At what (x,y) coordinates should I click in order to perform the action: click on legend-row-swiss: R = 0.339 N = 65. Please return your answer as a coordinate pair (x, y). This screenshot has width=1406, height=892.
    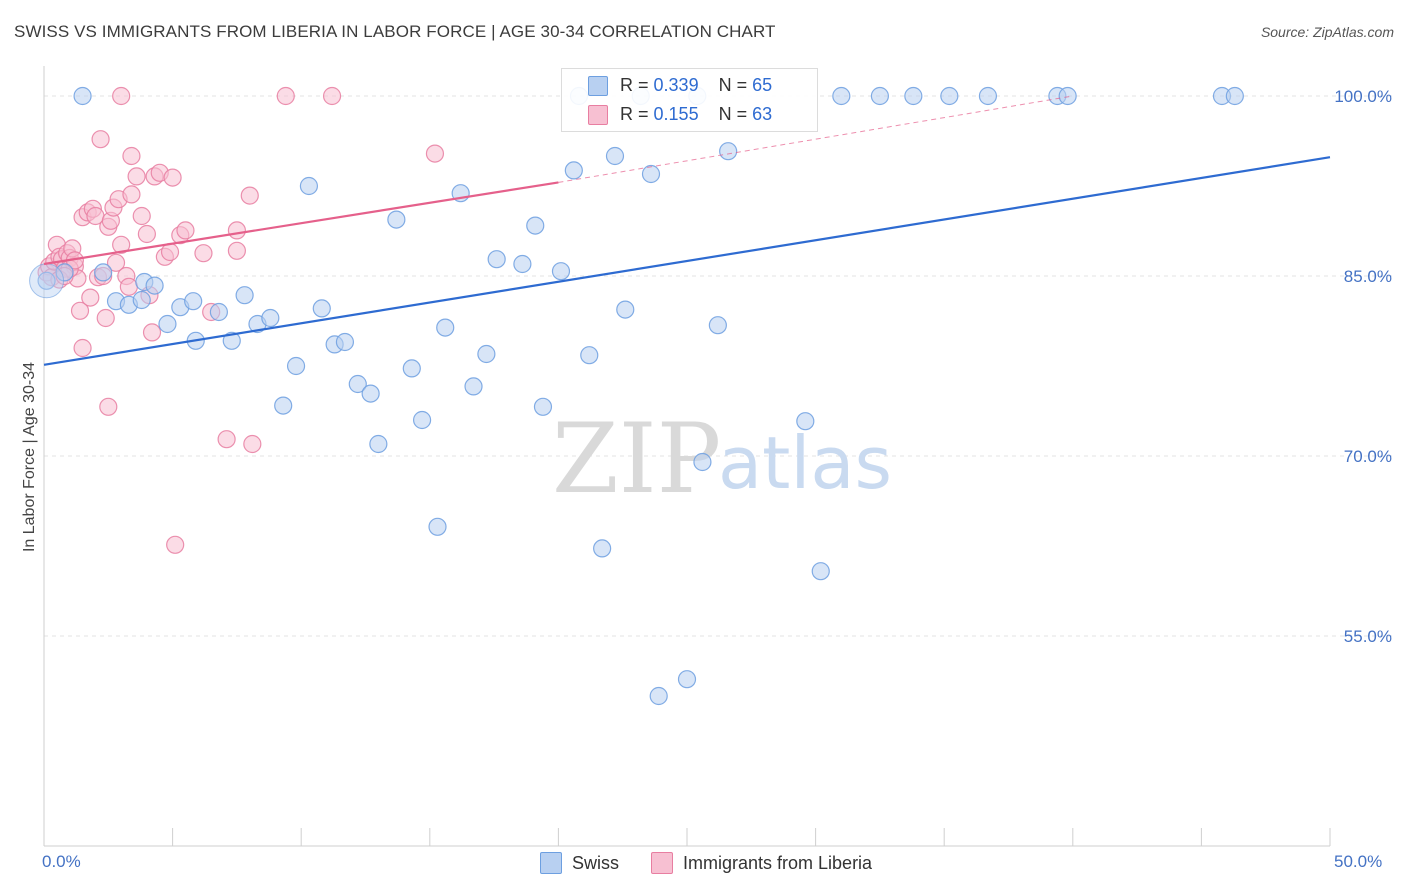
    Looking at the image, I should click on (696, 85).